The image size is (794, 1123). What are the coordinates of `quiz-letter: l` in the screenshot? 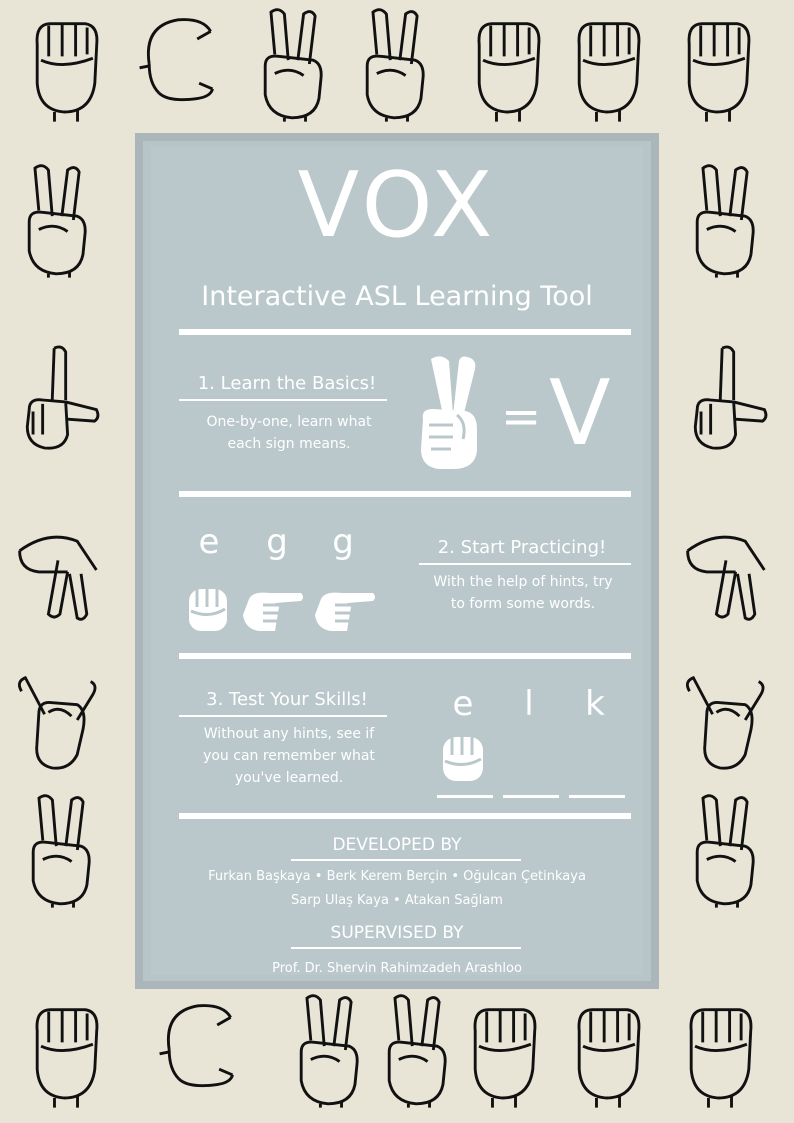 It's located at (529, 704).